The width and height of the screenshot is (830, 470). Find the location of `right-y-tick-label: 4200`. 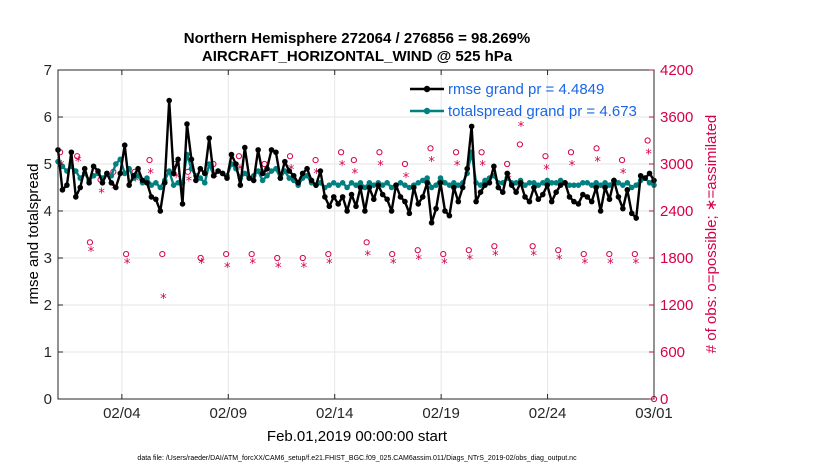

right-y-tick-label: 4200 is located at coordinates (676, 70).